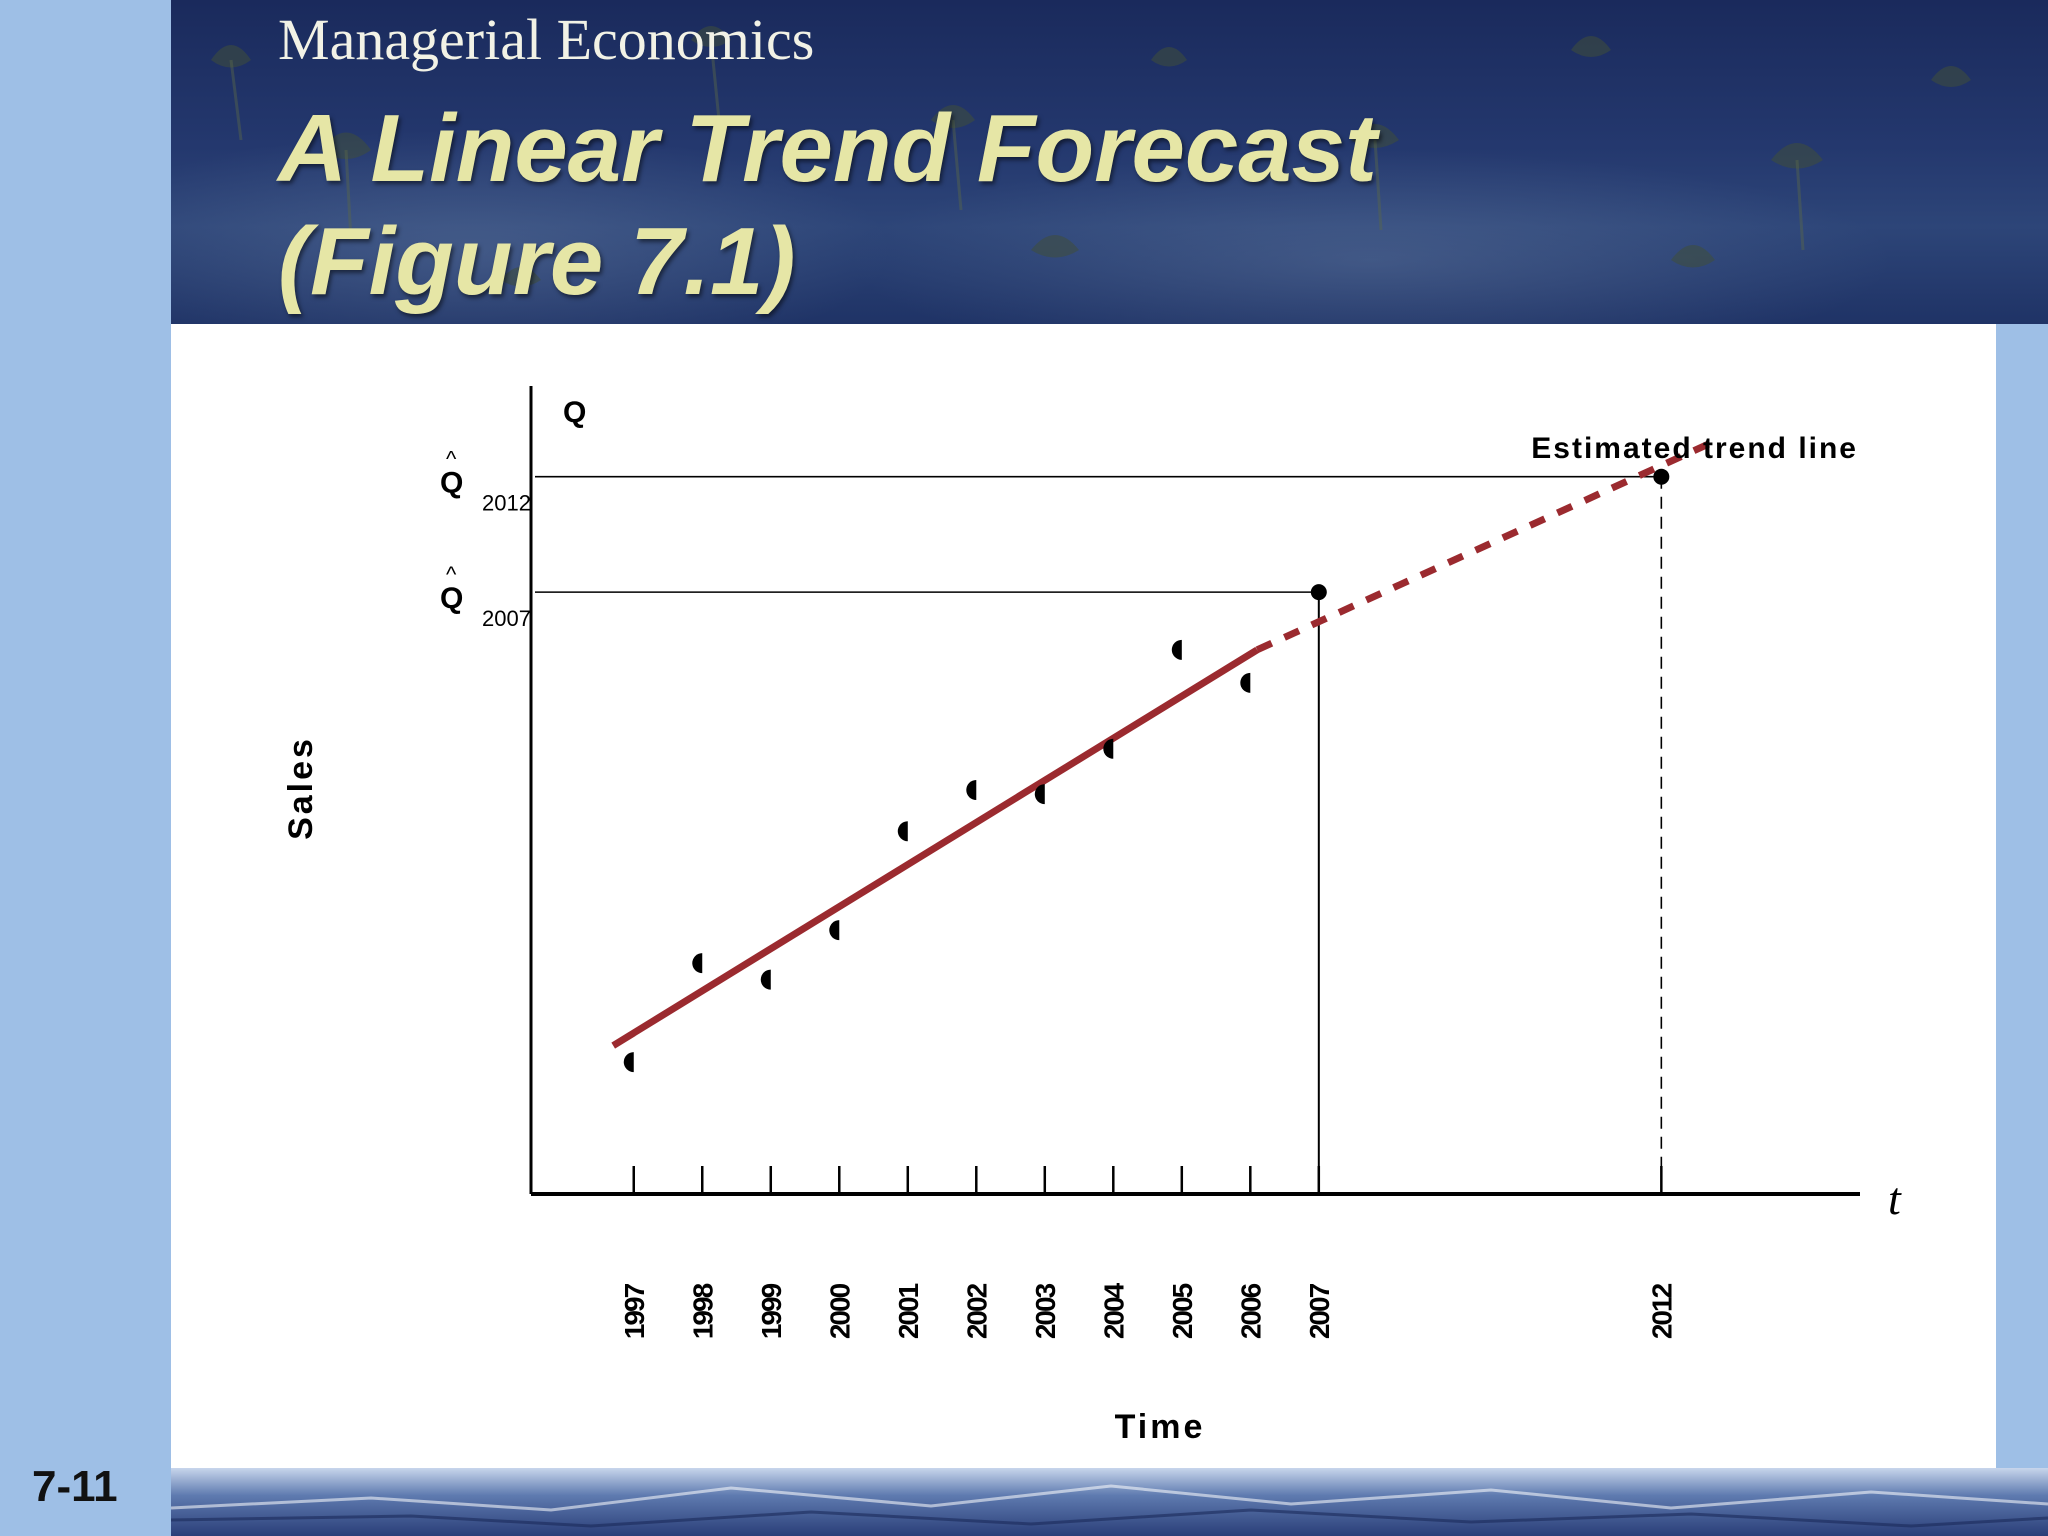 This screenshot has height=1536, width=2048. What do you see at coordinates (1113, 1310) in the screenshot?
I see `x-tick-label: 2004` at bounding box center [1113, 1310].